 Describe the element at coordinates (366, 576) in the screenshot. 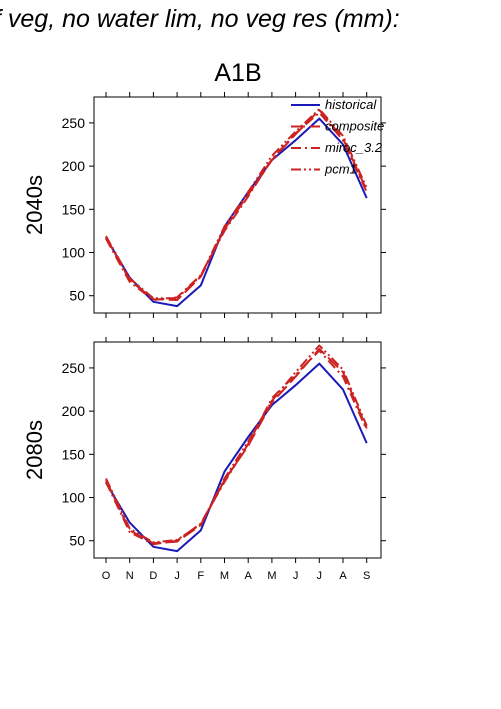

I see `x-tick-label: S` at that location.